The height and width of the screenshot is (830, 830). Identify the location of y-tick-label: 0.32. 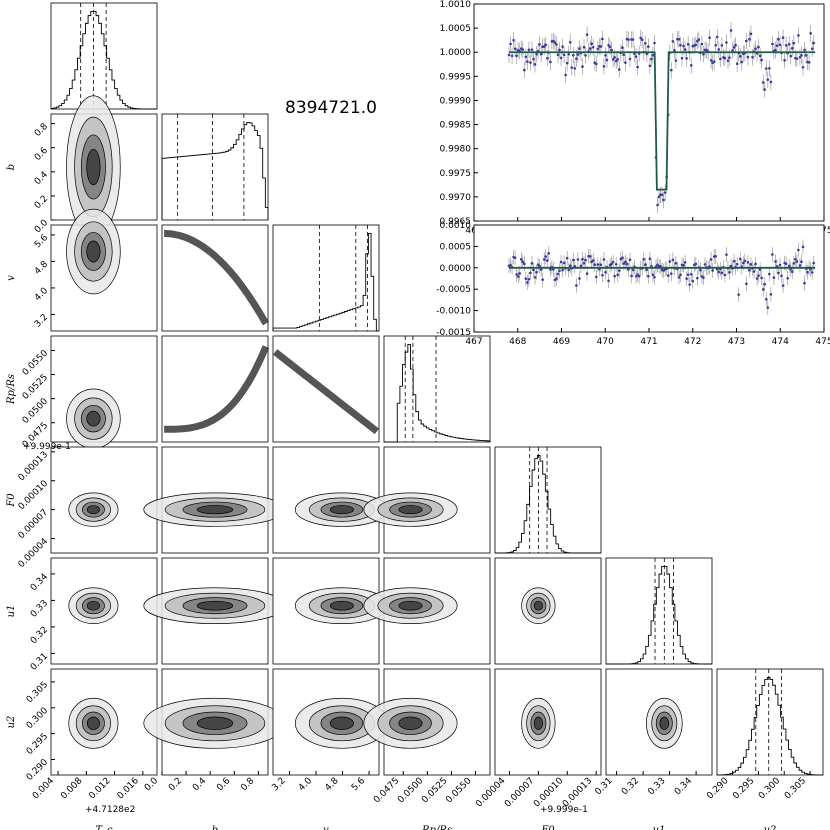
(39, 635).